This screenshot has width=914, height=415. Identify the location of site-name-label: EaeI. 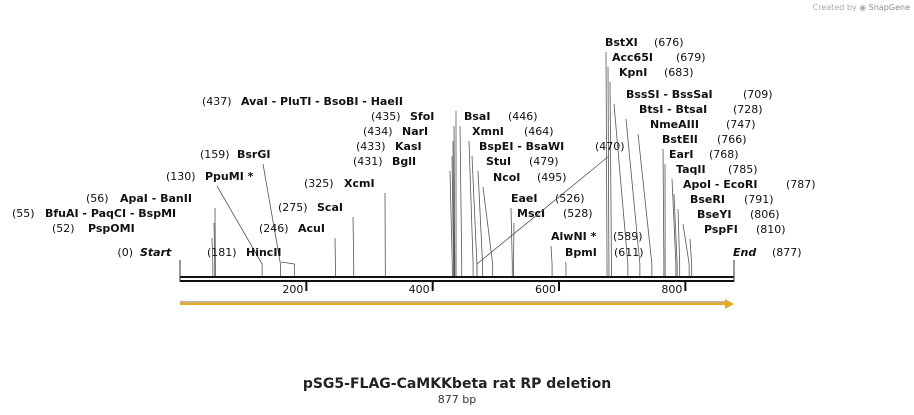
(524, 198).